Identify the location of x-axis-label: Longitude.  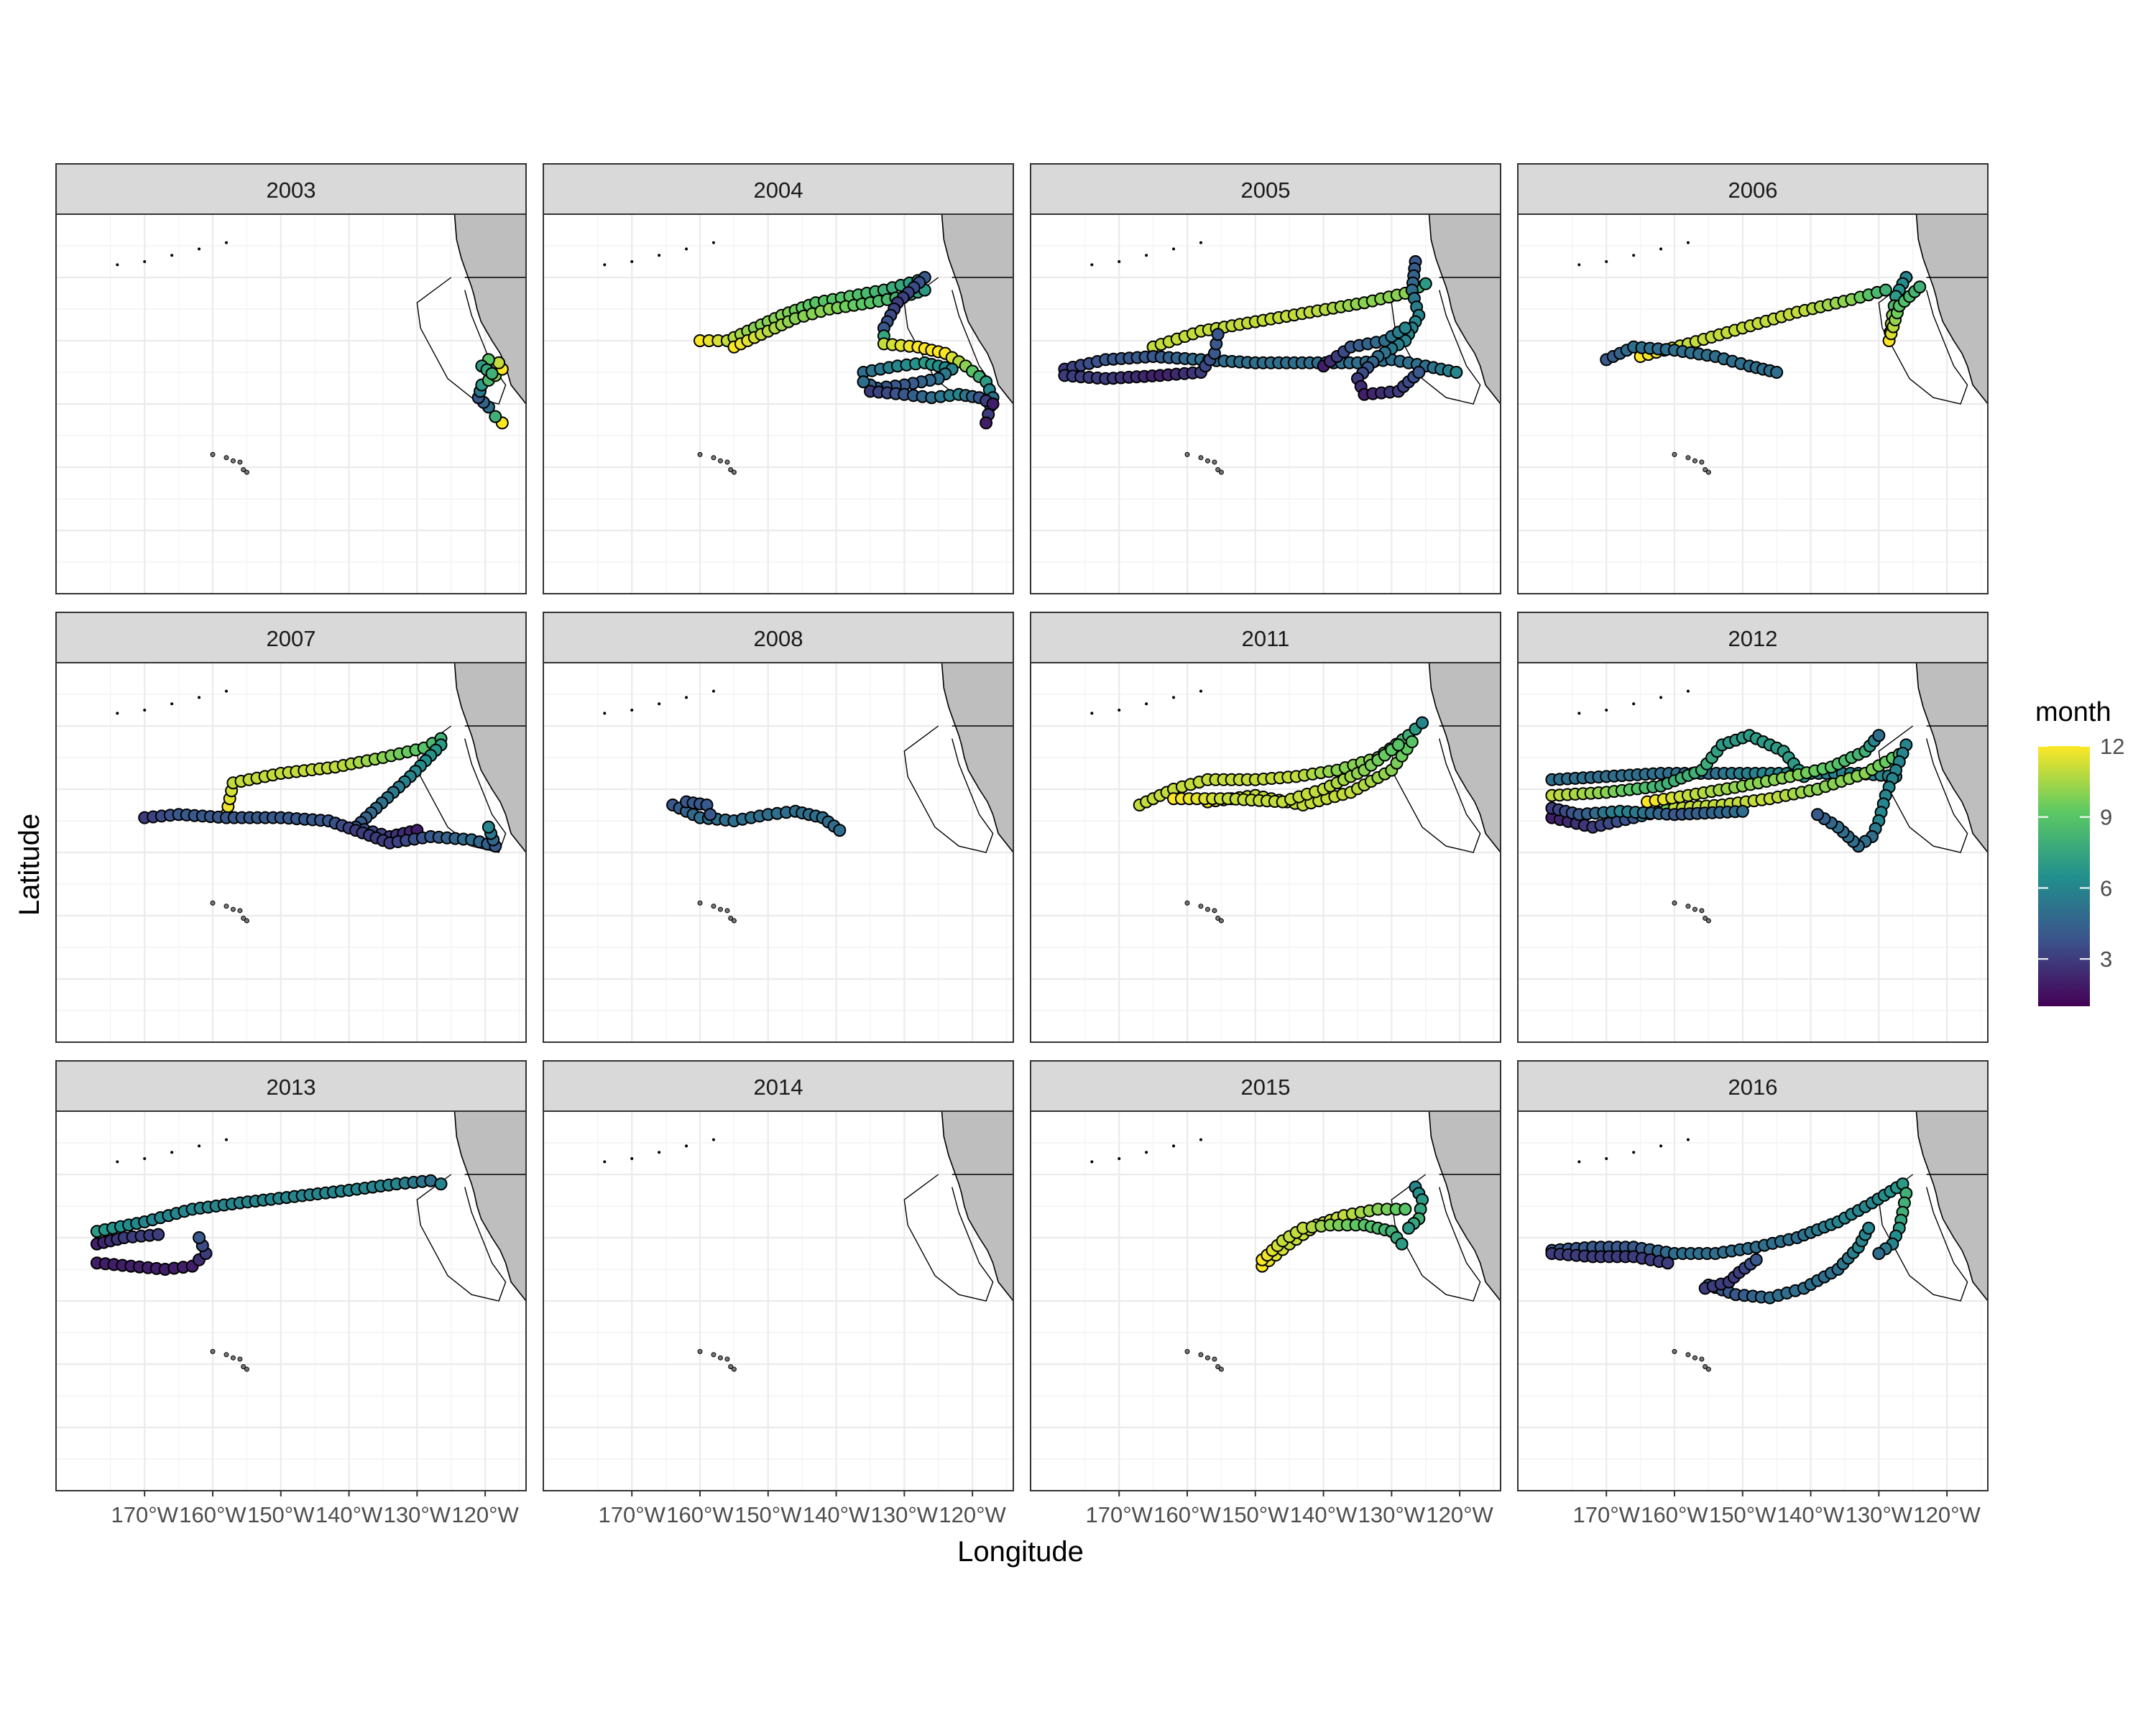
(1021, 1552).